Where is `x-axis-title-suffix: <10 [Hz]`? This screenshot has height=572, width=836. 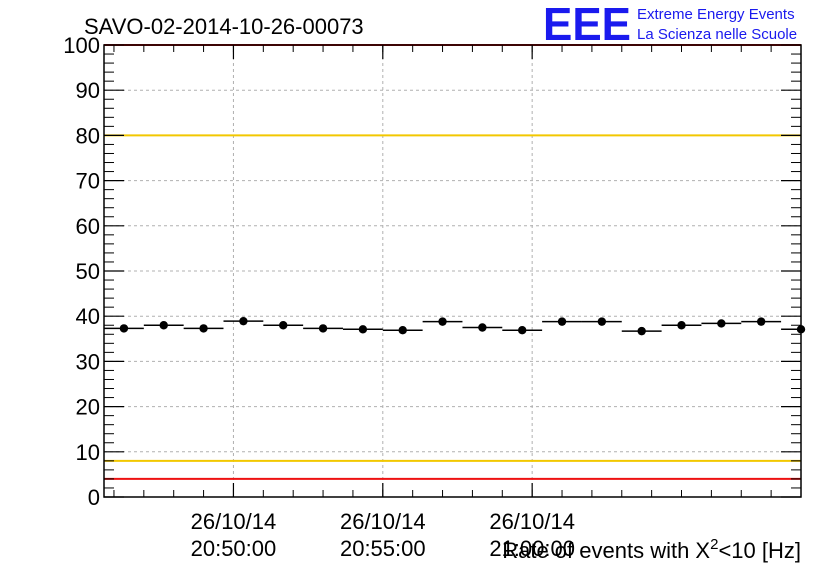 x-axis-title-suffix: <10 [Hz] is located at coordinates (759, 550).